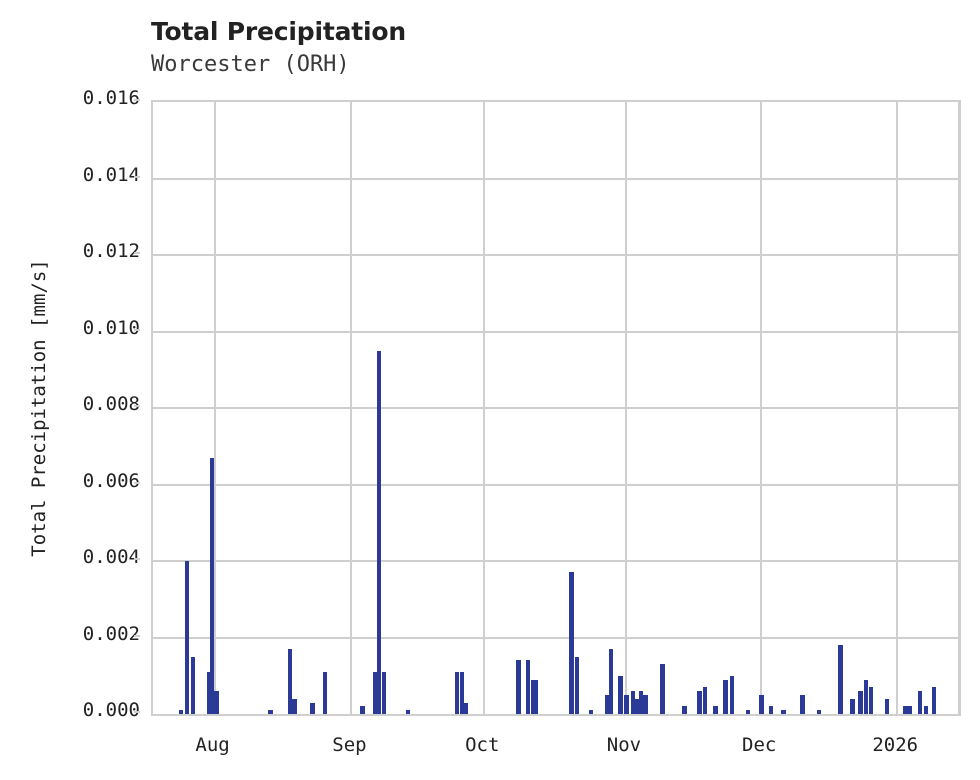  I want to click on y-tick-label: 0.000, so click(111, 710).